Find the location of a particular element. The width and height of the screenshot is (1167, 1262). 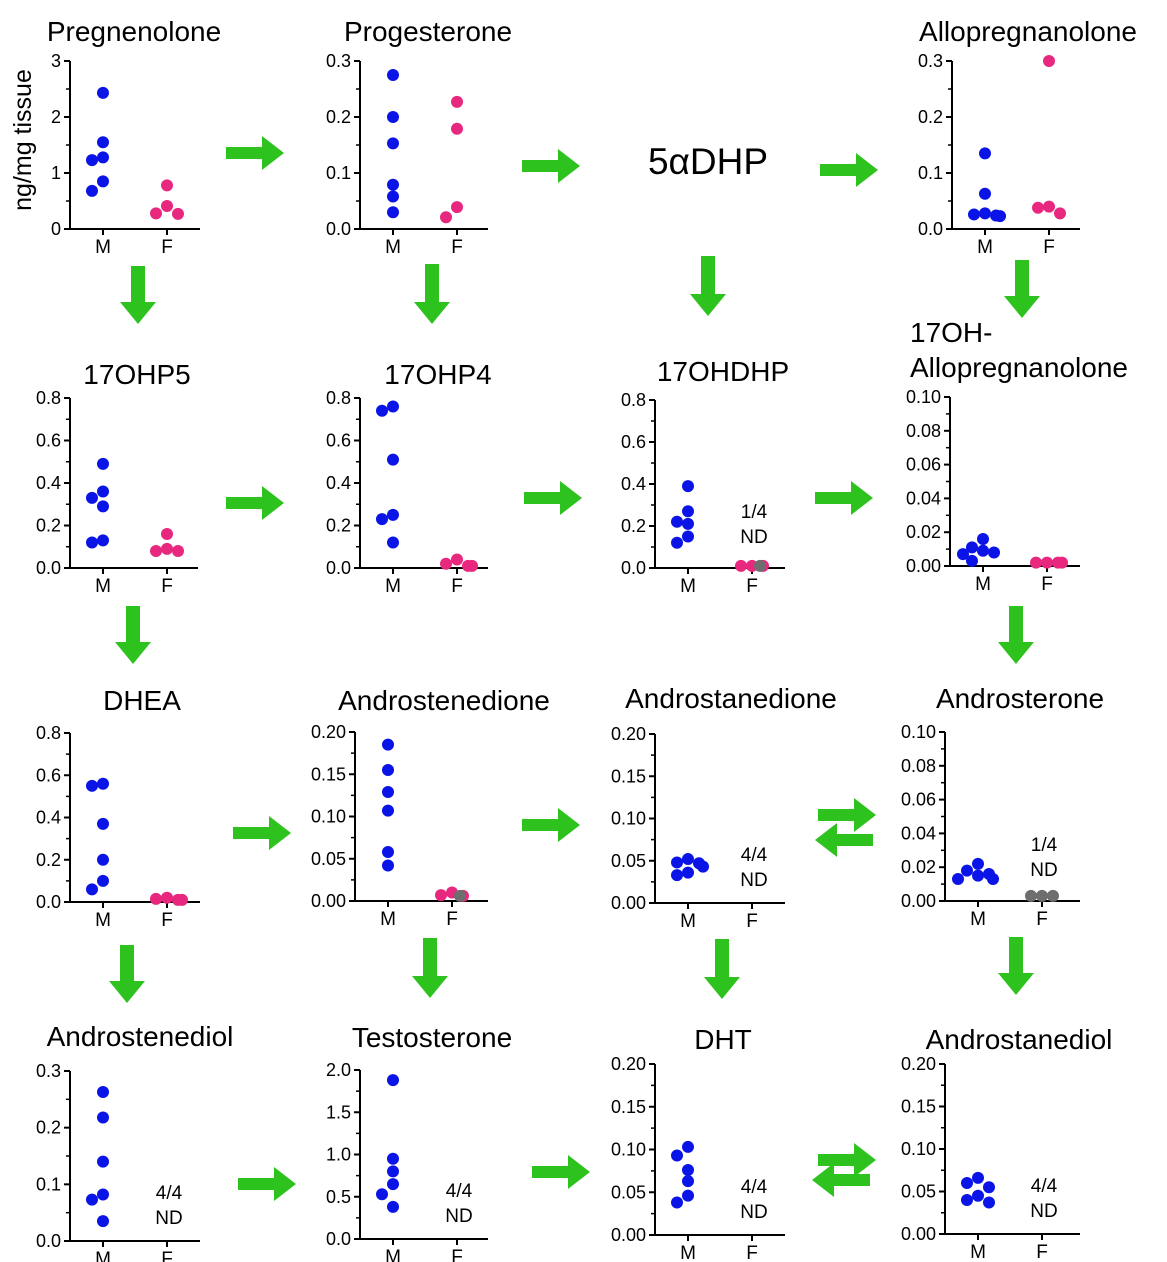

chart-17ohdhp: 17OHDHP 0.0 0.2 0.4 0.6 0.8 M F 1/4 ND is located at coordinates (705, 476).